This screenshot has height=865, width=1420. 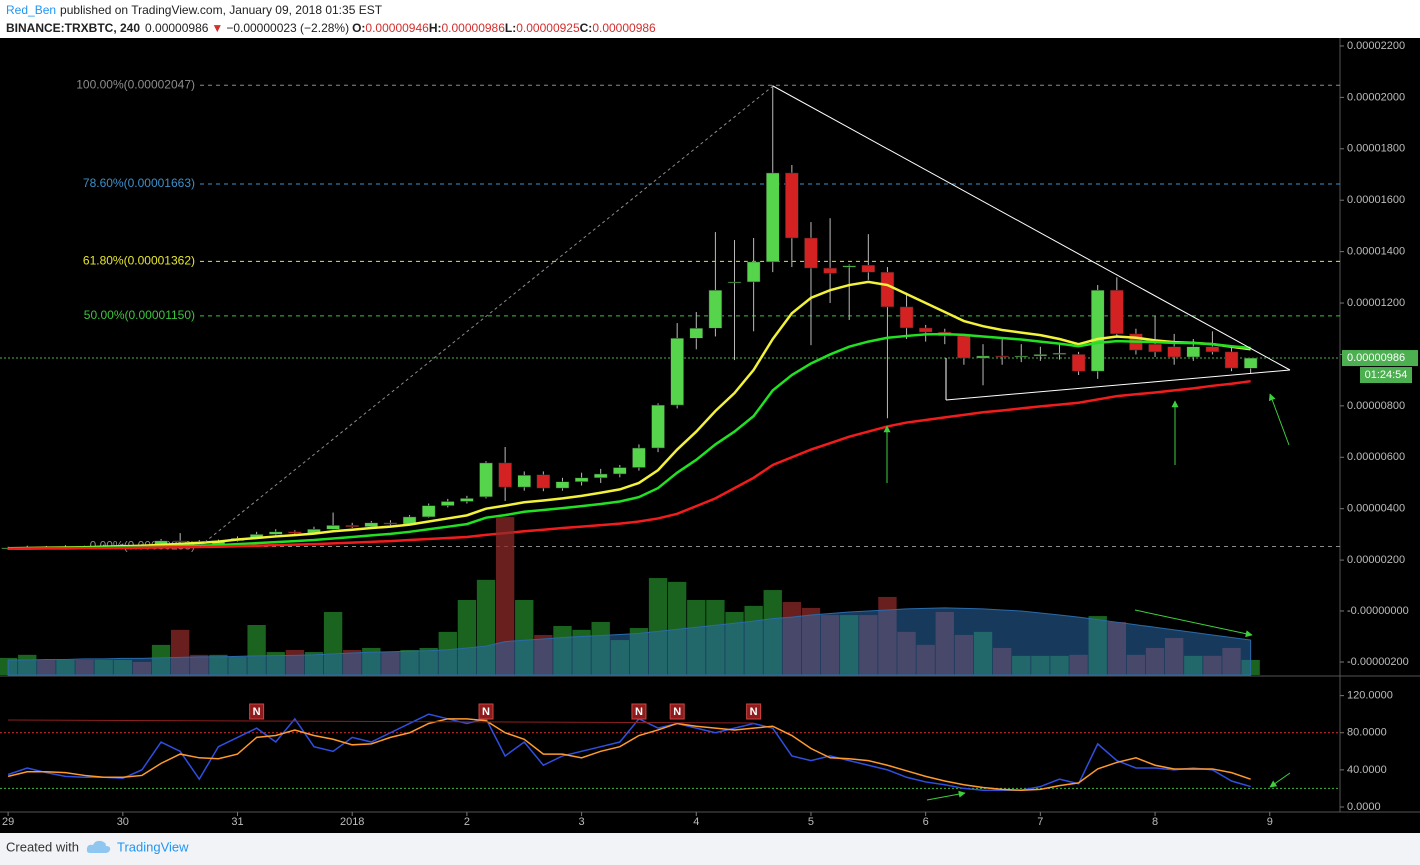 I want to click on symbol: BINANCE:TRXBTC, 240, so click(x=73, y=28).